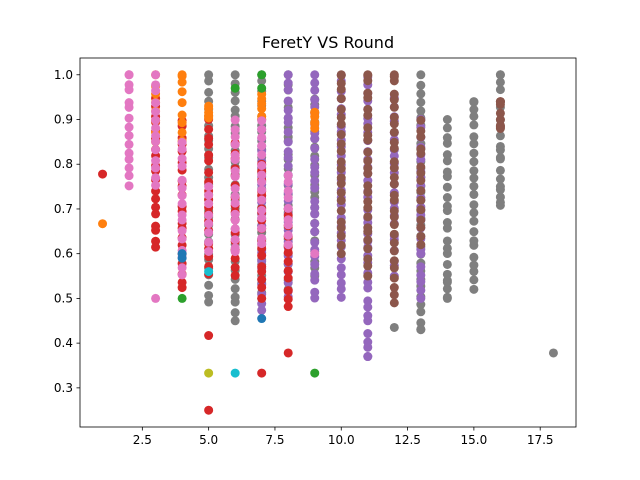 The height and width of the screenshot is (480, 640). Describe the element at coordinates (63, 75) in the screenshot. I see `y-tick-label: 1.0` at that location.